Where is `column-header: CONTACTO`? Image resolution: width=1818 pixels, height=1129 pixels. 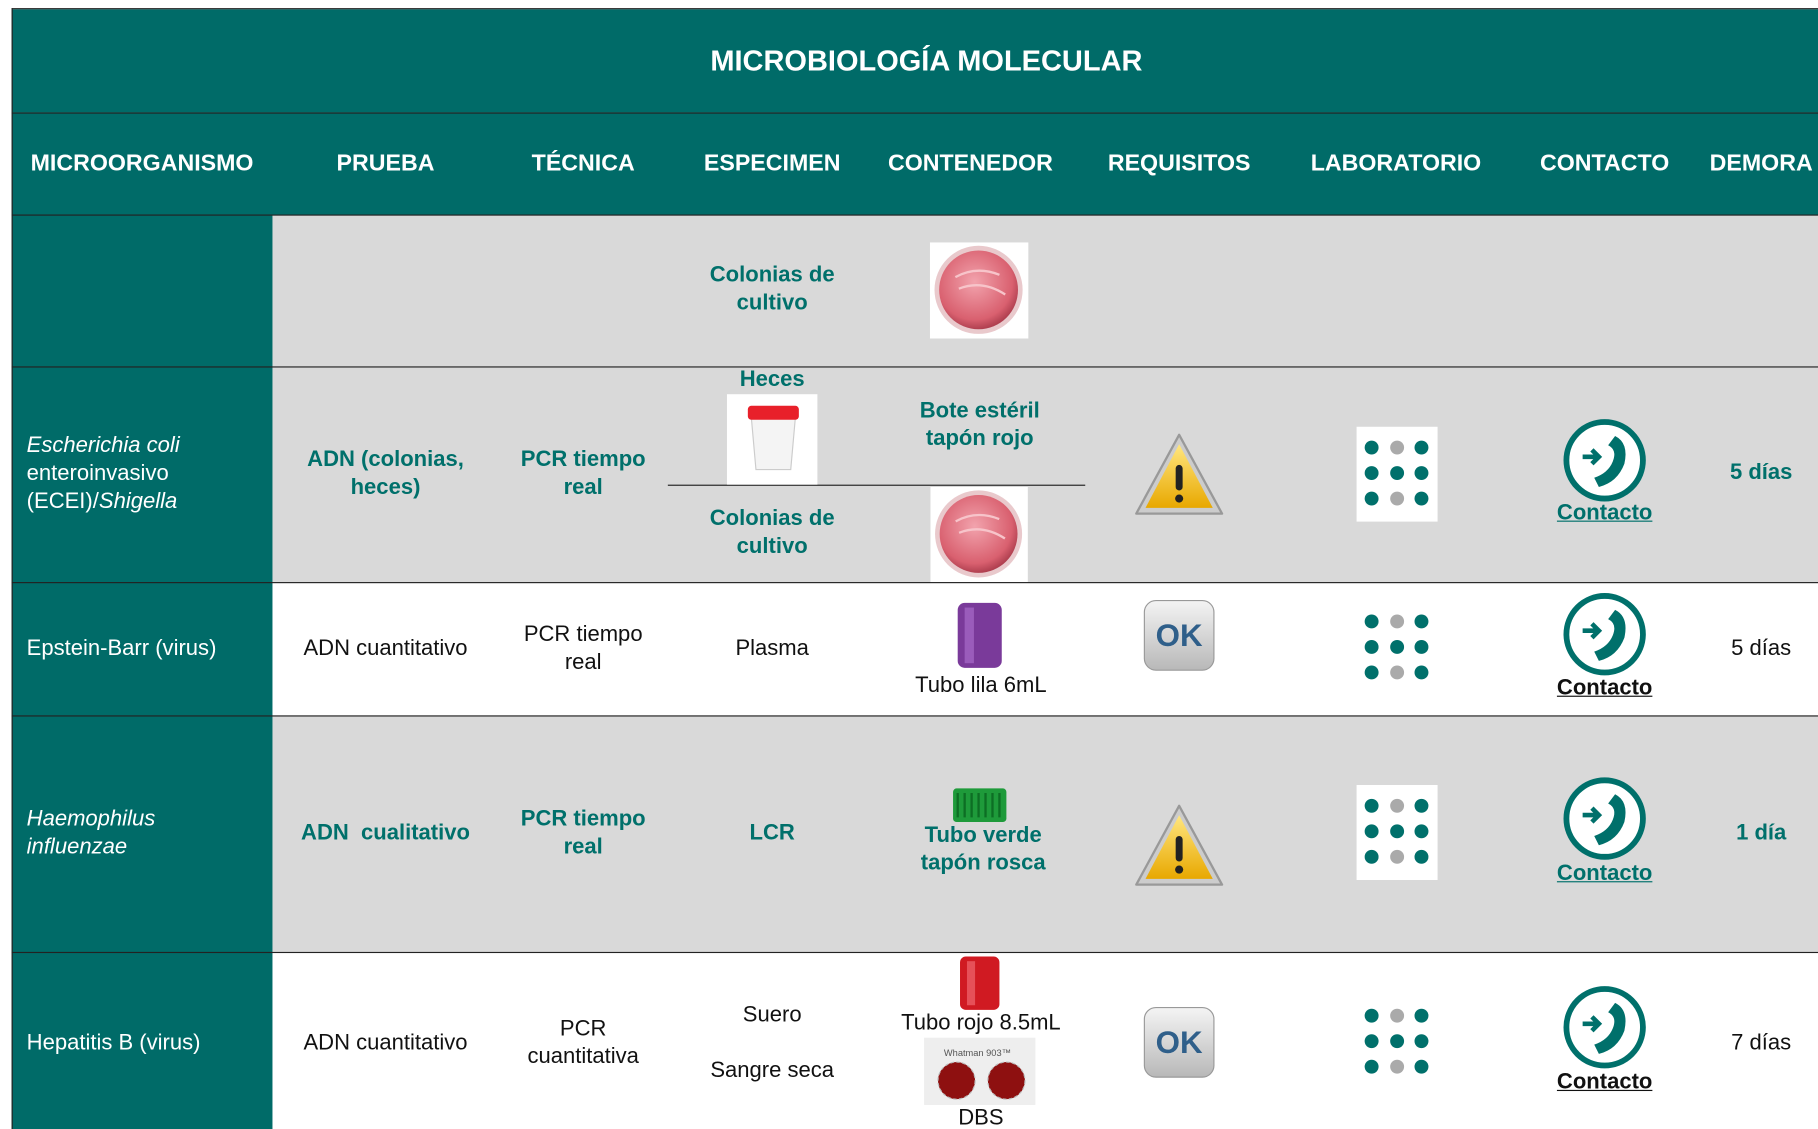
column-header: CONTACTO is located at coordinates (1605, 163).